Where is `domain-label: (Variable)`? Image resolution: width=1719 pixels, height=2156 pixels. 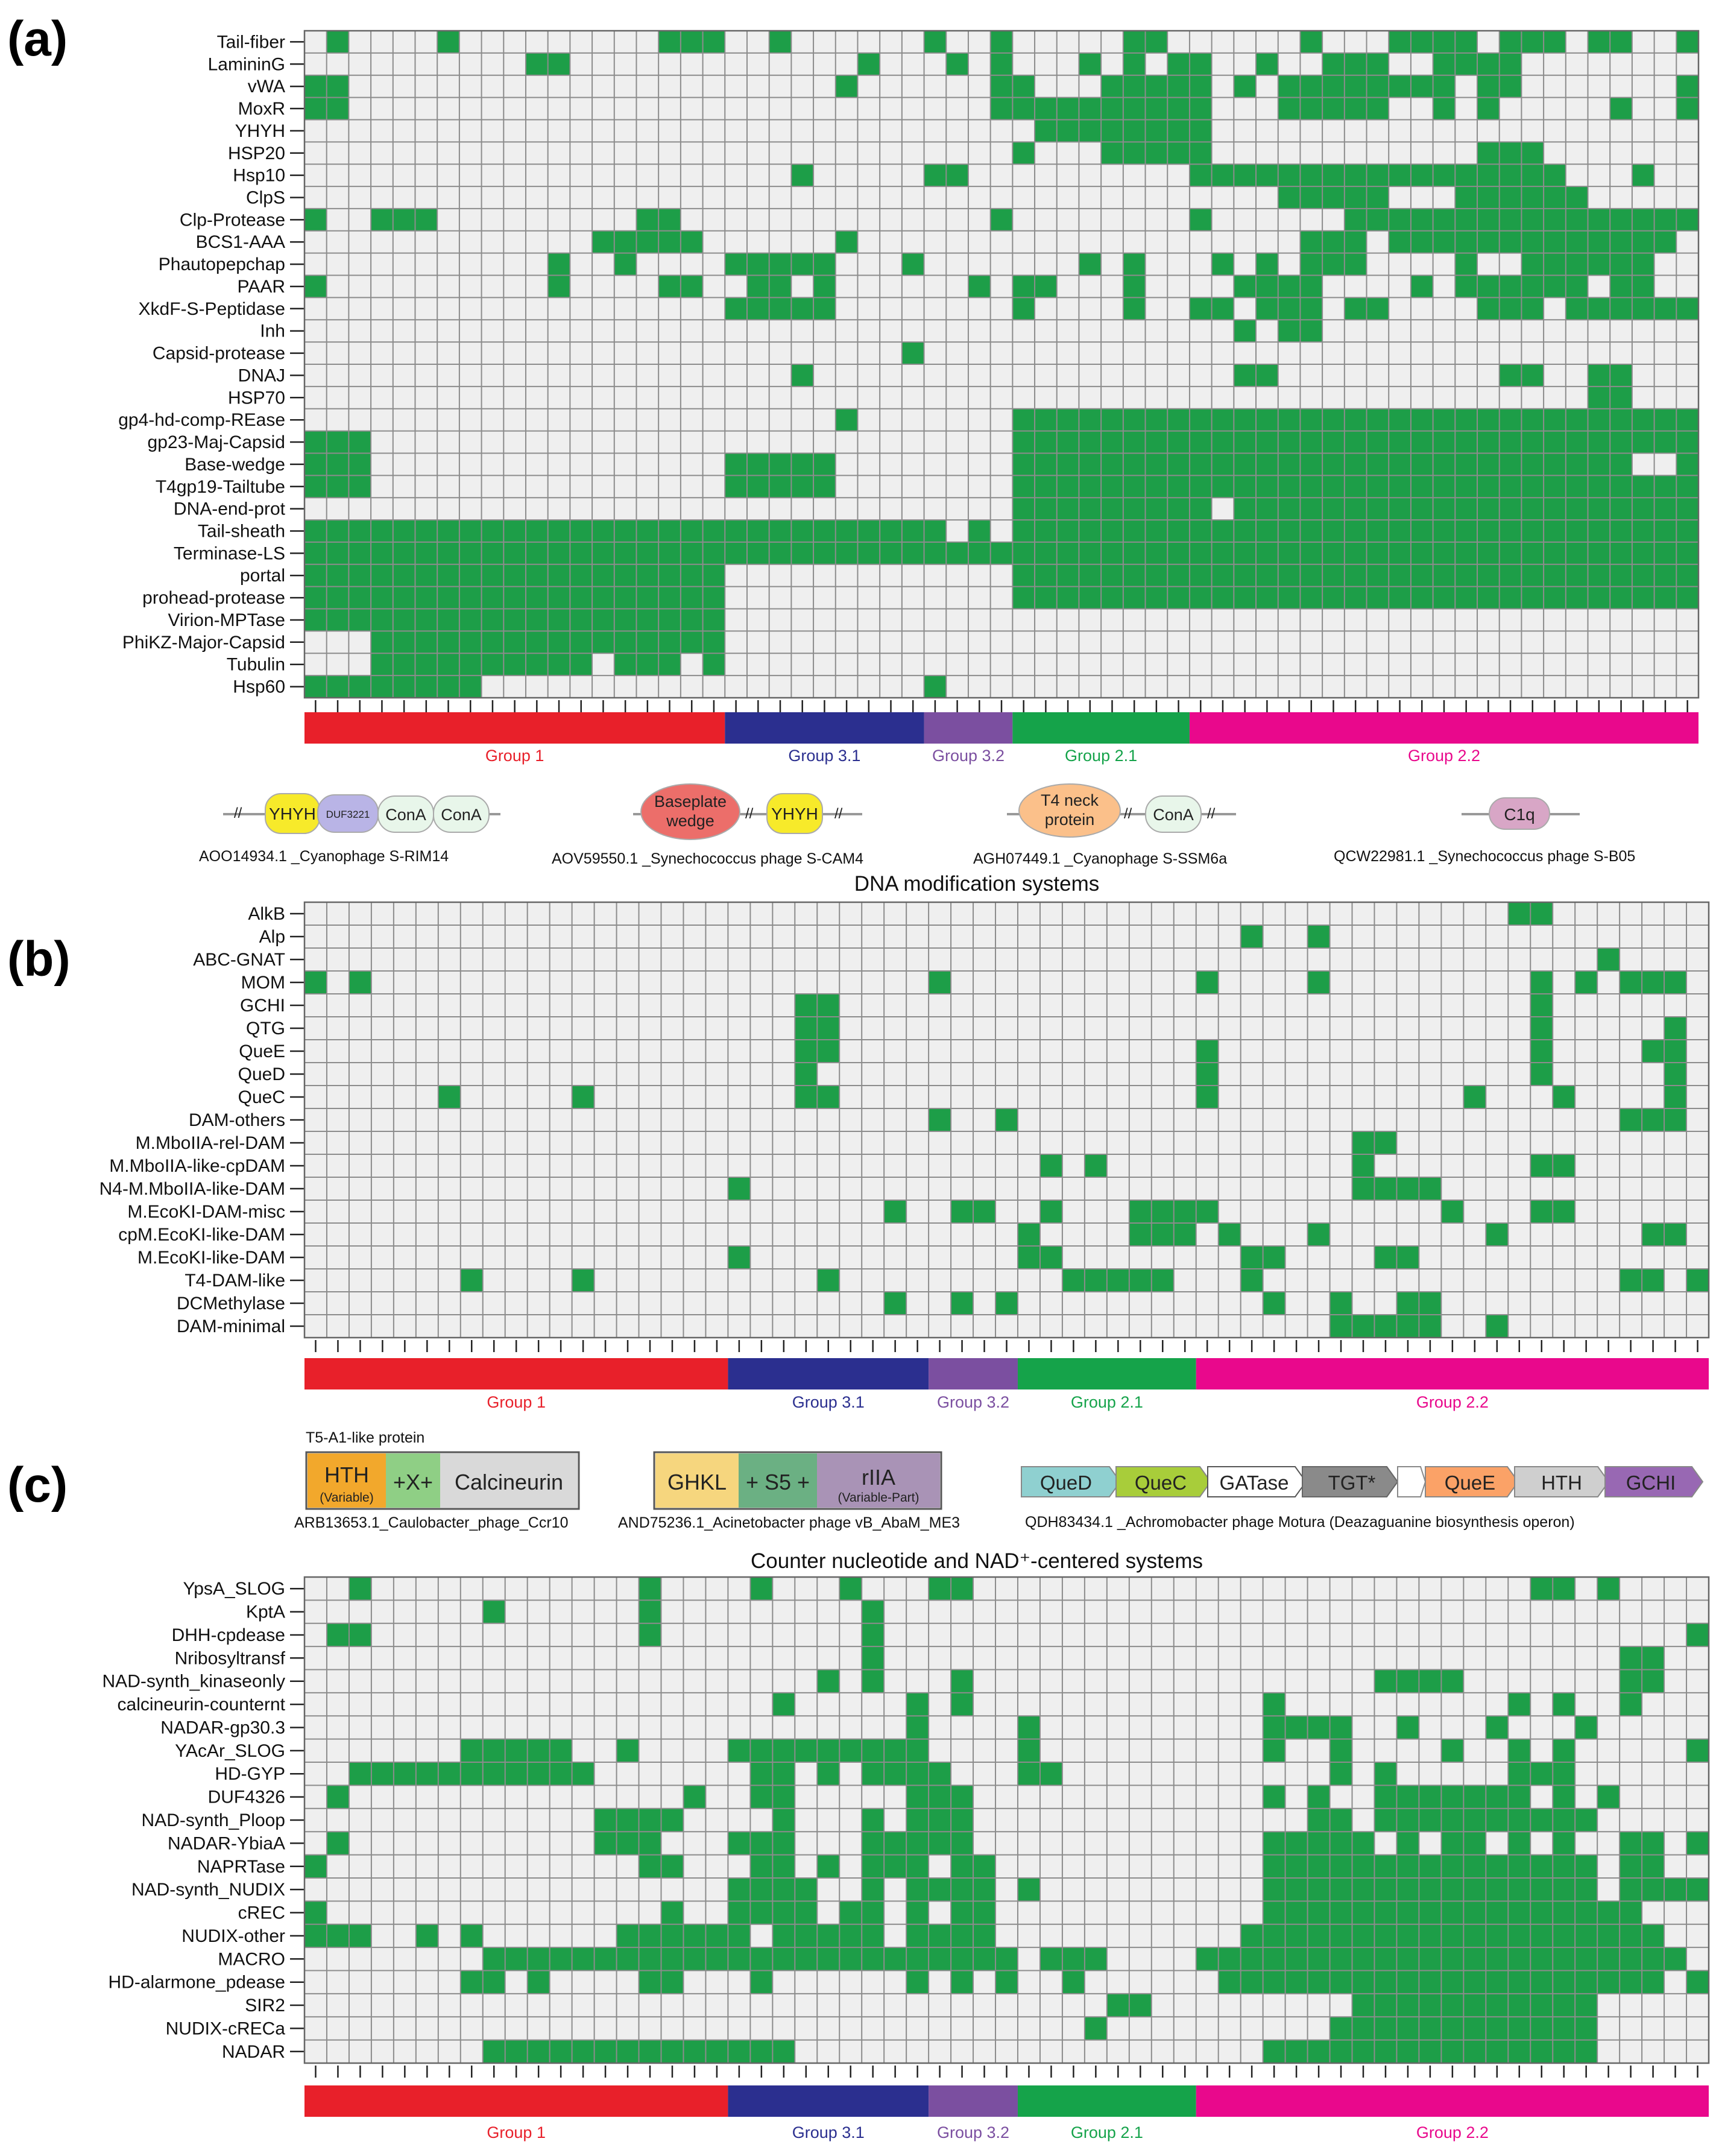
domain-label: (Variable) is located at coordinates (346, 1498).